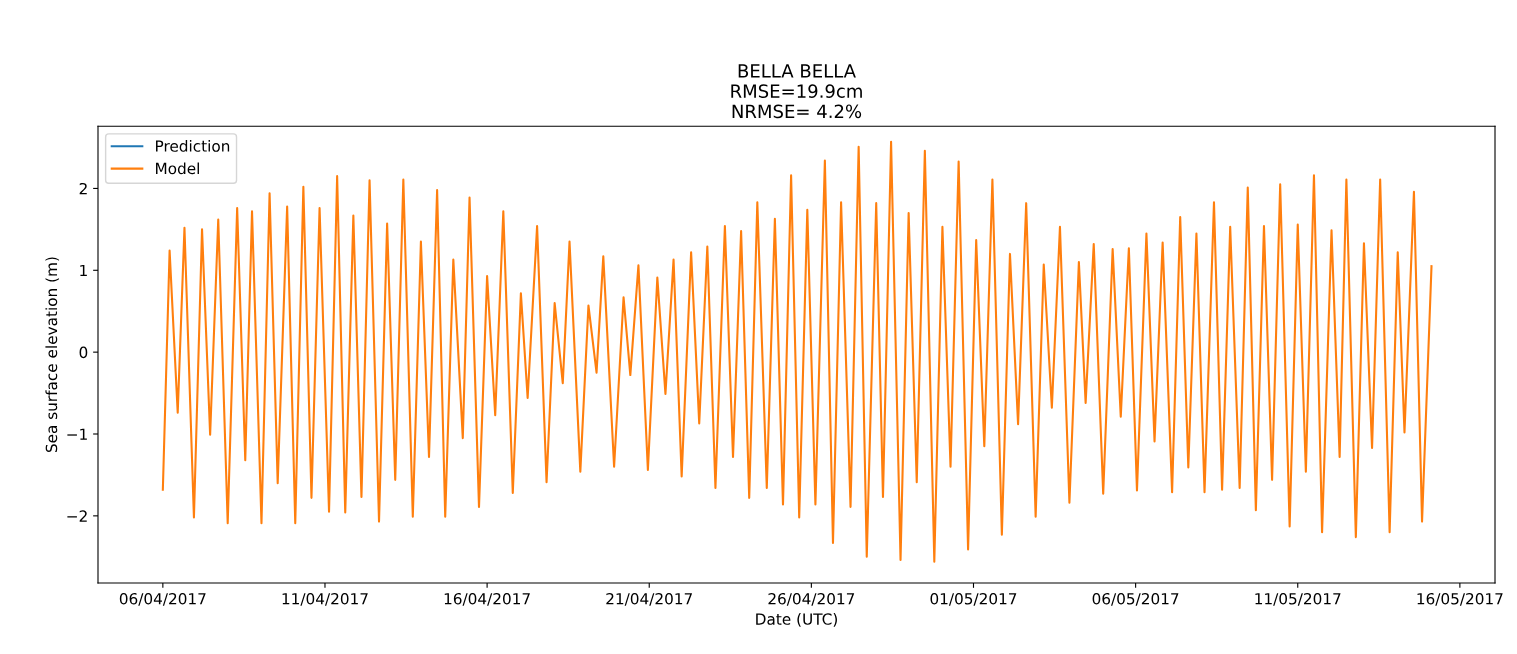 Image resolution: width=1517 pixels, height=654 pixels. Describe the element at coordinates (796, 91) in the screenshot. I see `chart-title: BELLA BELLA RMSE=19.9cm NRMSE= 4.2%` at that location.